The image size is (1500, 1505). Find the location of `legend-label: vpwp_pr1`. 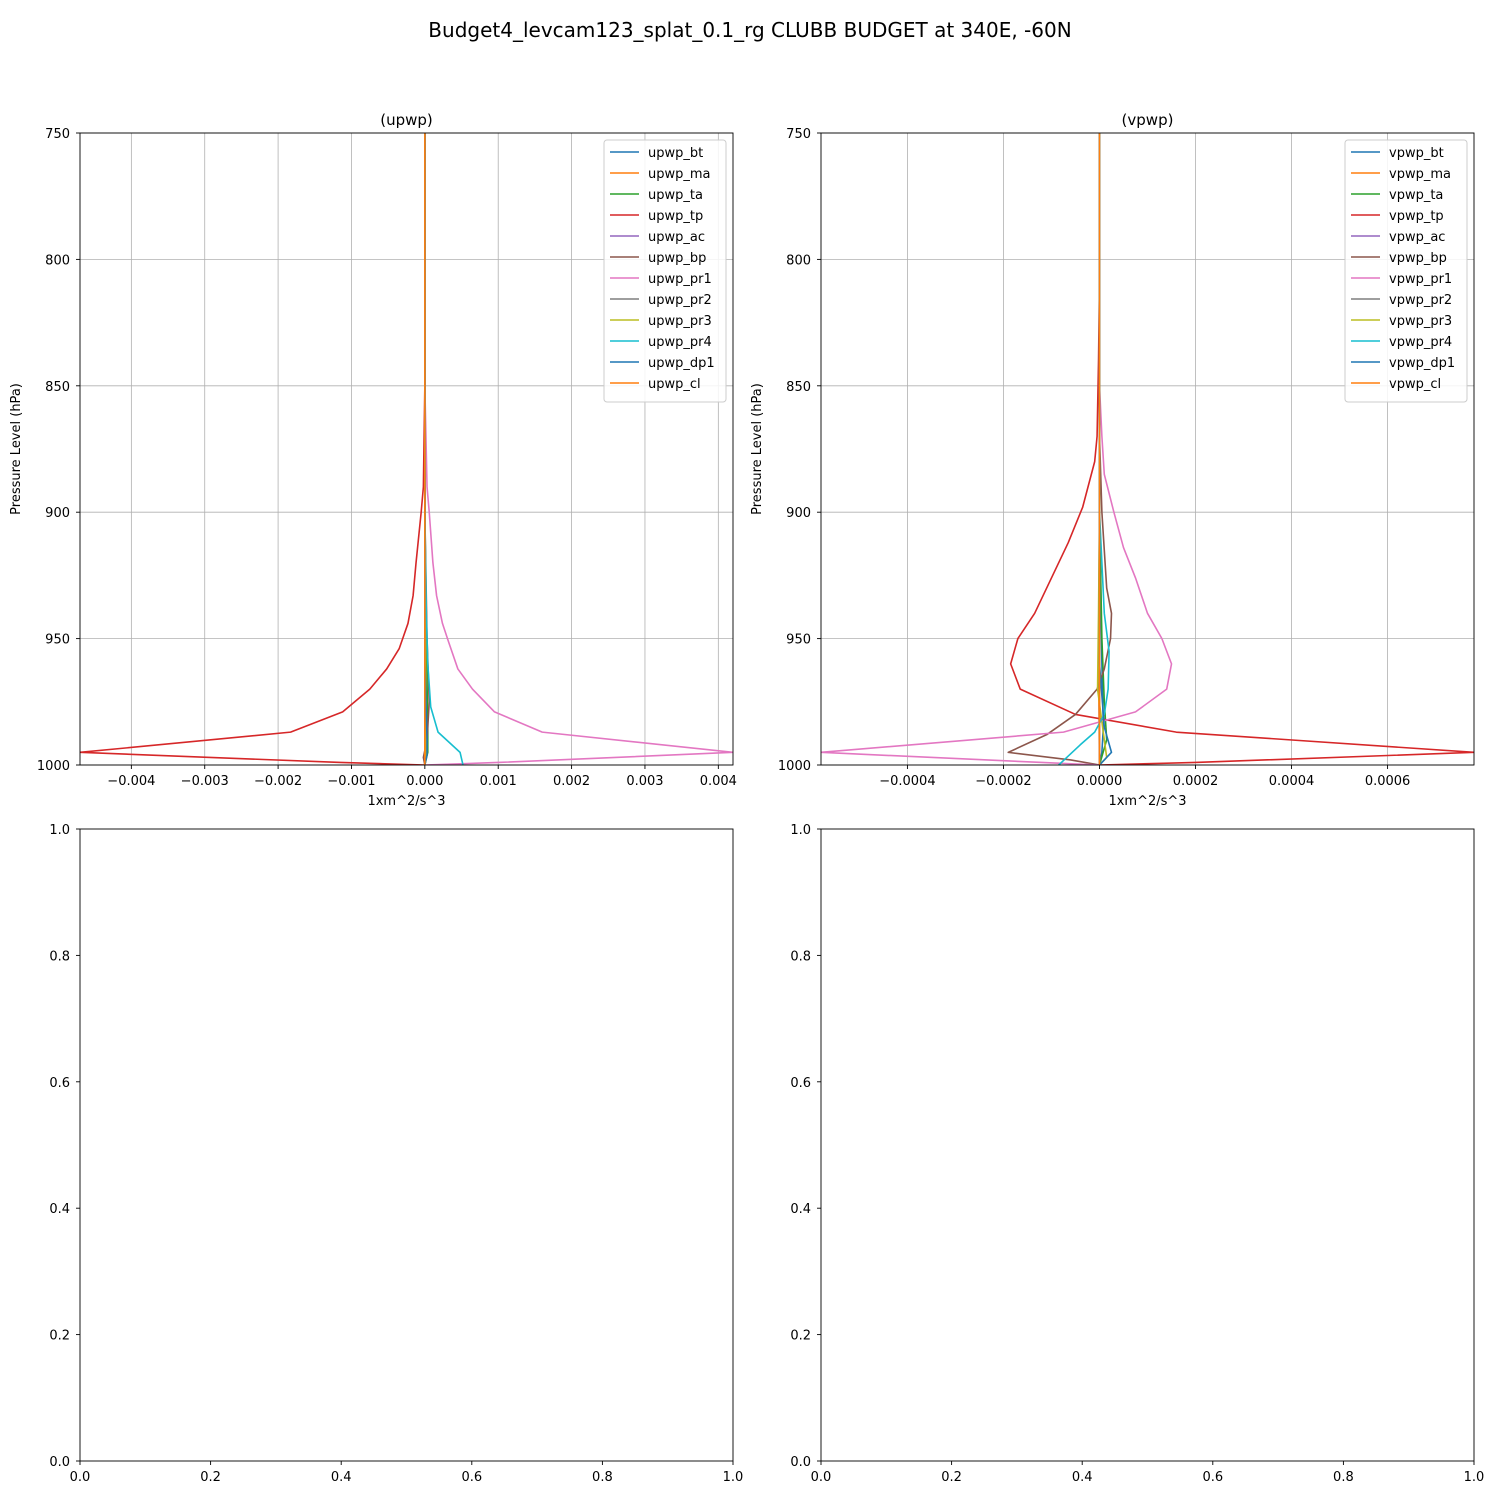

legend-label: vpwp_pr1 is located at coordinates (1420, 279).